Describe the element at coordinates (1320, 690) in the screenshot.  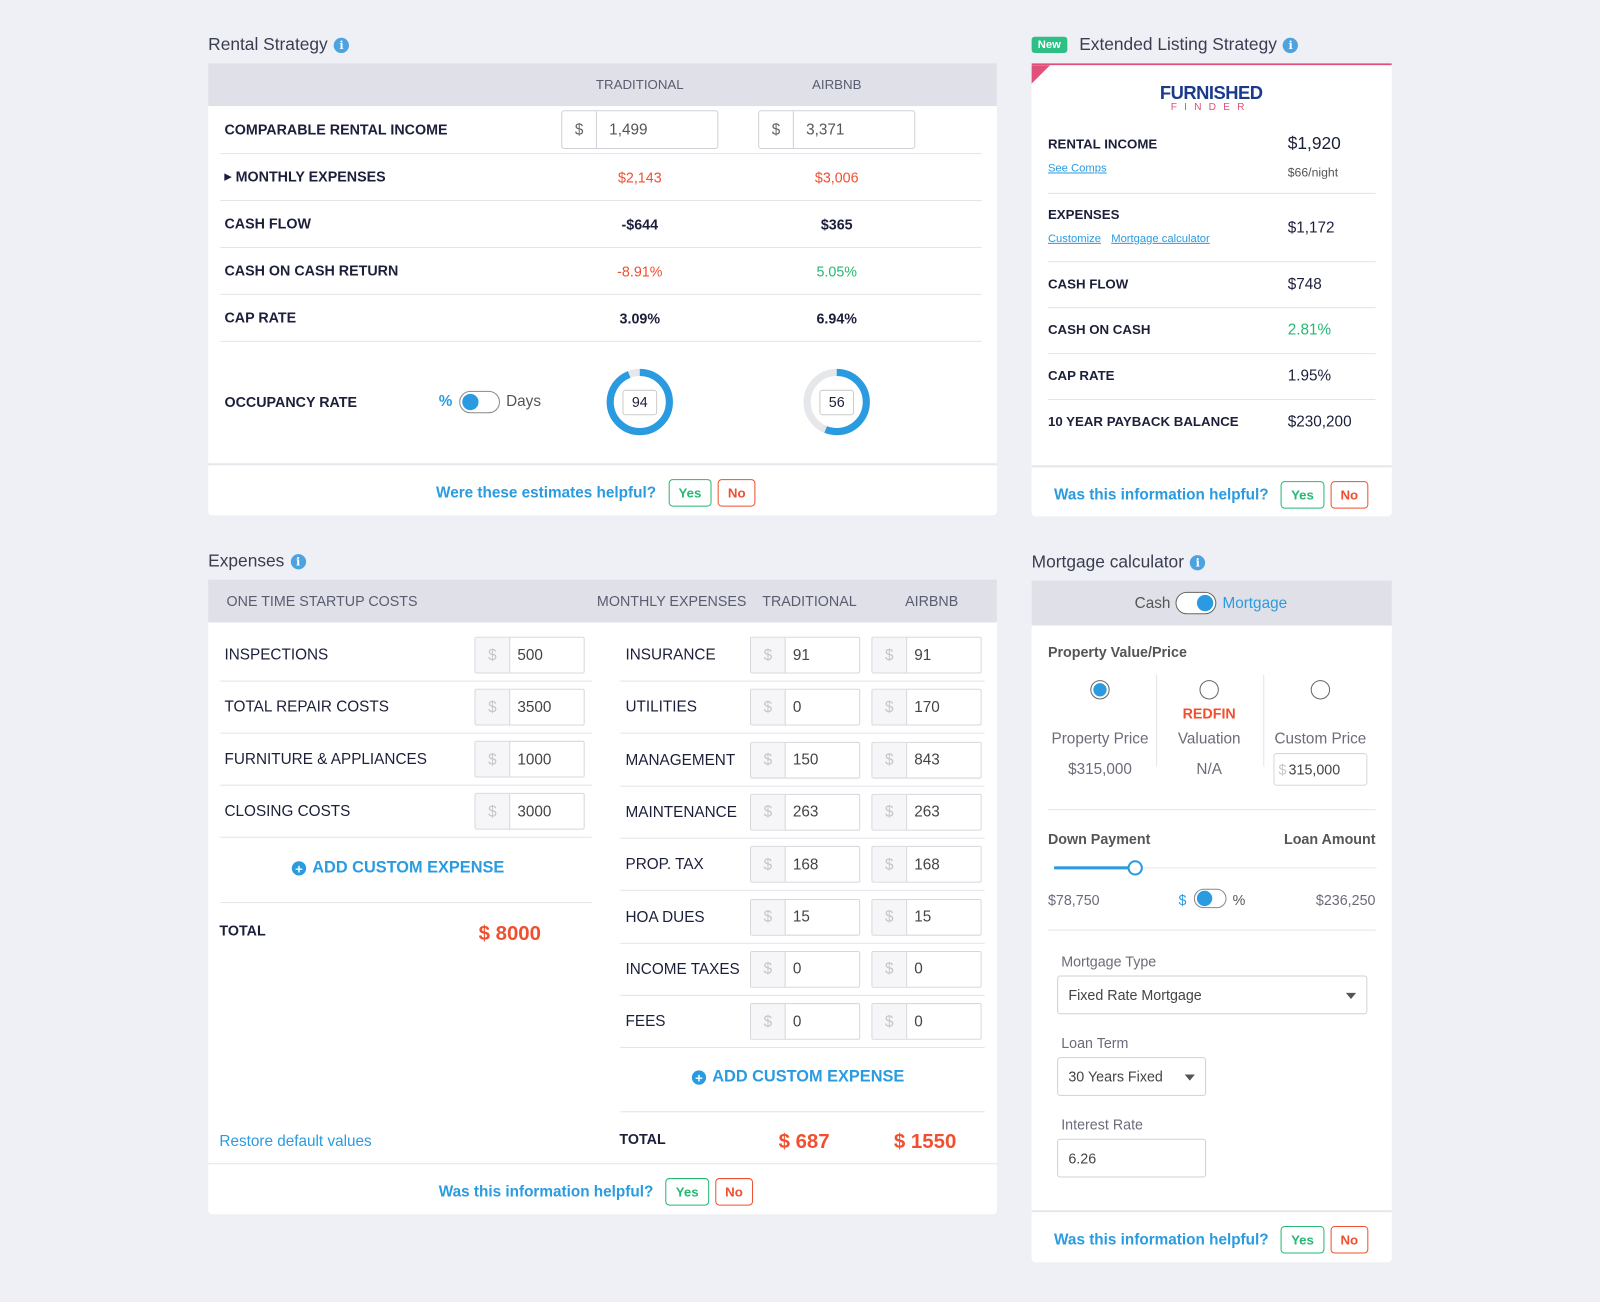
I see `custom-price-radio` at that location.